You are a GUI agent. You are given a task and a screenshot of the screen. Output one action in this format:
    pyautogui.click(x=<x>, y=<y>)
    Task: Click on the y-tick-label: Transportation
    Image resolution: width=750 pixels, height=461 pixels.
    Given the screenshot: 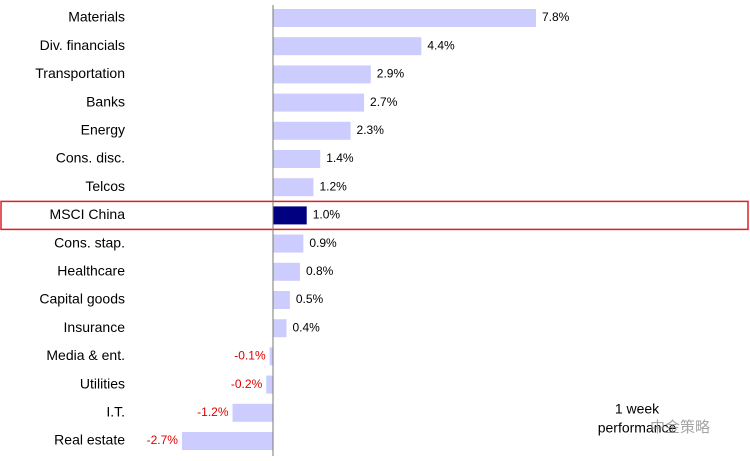 What is the action you would take?
    pyautogui.click(x=80, y=73)
    